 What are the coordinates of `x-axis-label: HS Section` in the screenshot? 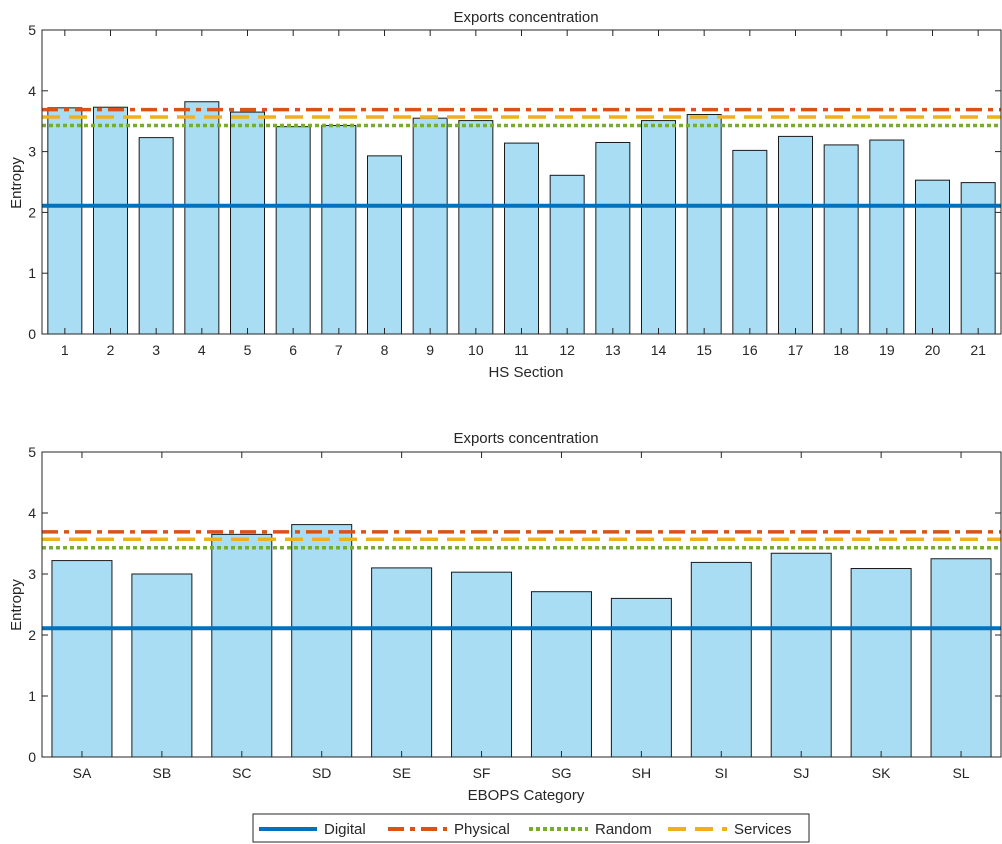 It's located at (525, 372).